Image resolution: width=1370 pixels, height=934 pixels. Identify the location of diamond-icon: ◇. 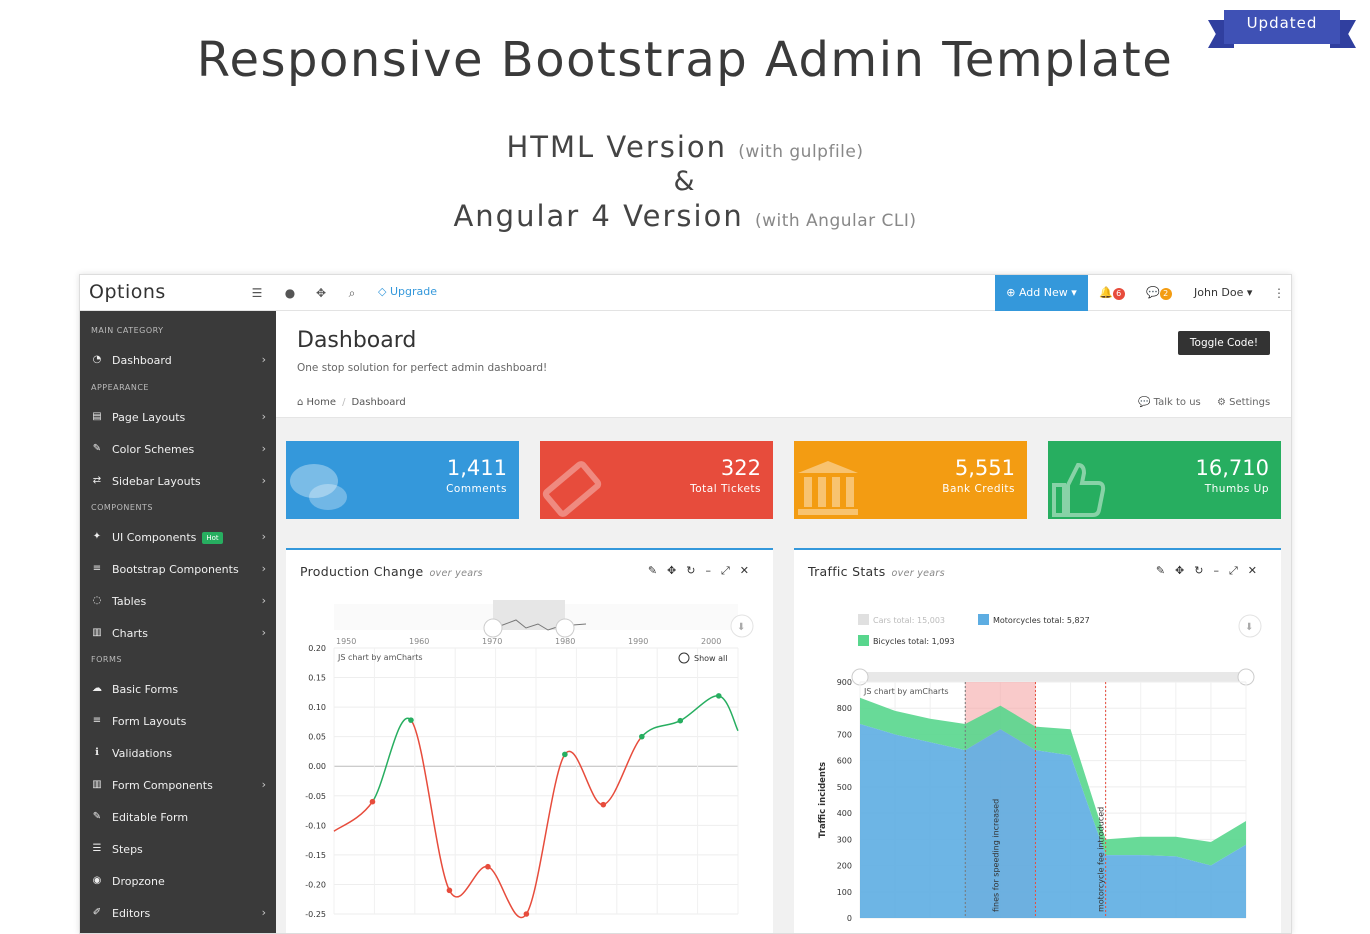
(384, 291).